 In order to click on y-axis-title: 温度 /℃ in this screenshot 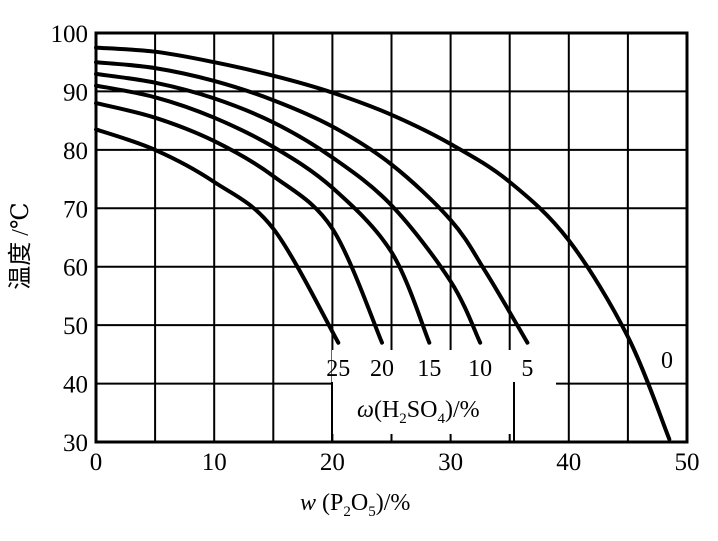, I will do `click(20, 246)`.